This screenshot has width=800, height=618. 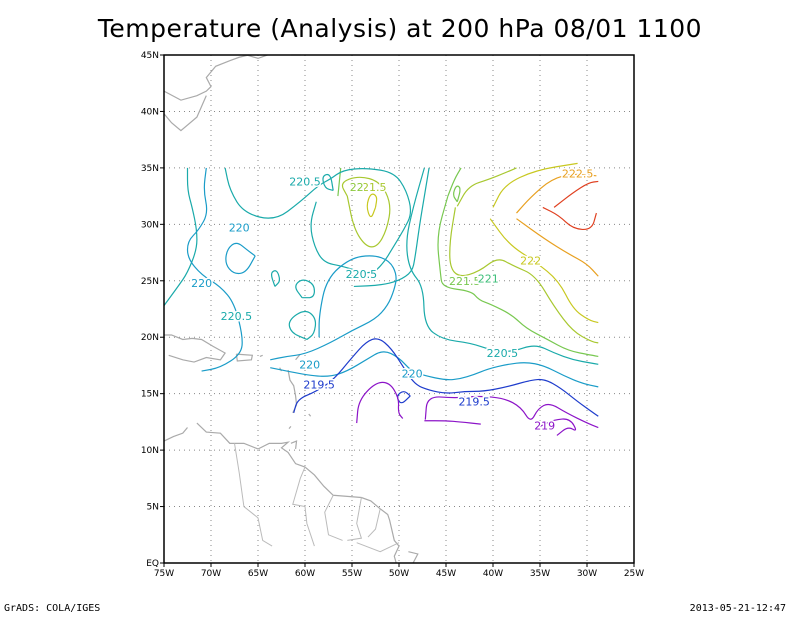 I want to click on y-tick-label: 5N, so click(x=153, y=508).